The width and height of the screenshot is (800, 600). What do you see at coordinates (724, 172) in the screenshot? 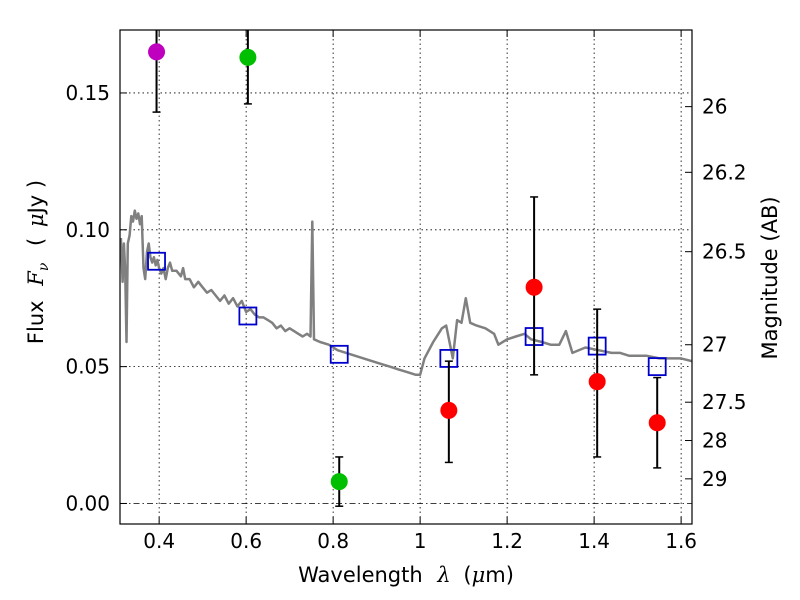
I see `y2-tick-label: 26.2` at bounding box center [724, 172].